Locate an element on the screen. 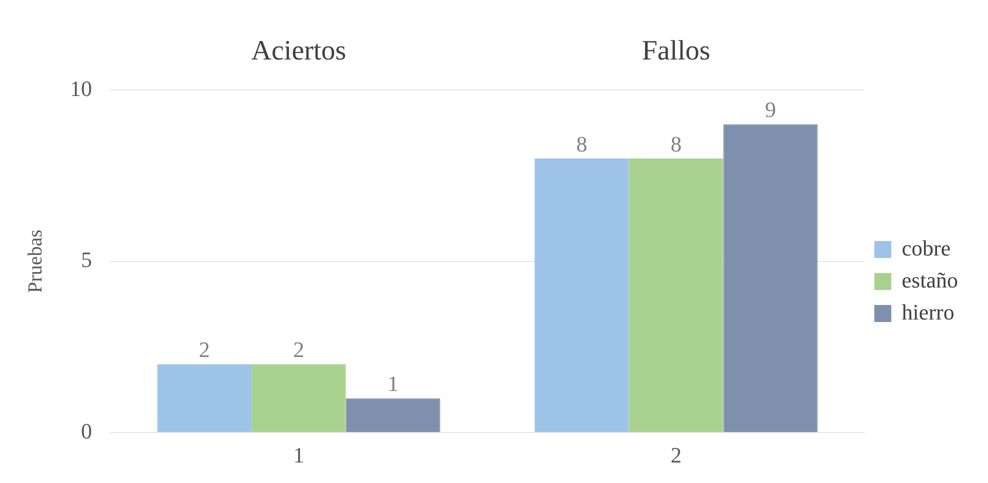  data-label: 1 is located at coordinates (393, 383).